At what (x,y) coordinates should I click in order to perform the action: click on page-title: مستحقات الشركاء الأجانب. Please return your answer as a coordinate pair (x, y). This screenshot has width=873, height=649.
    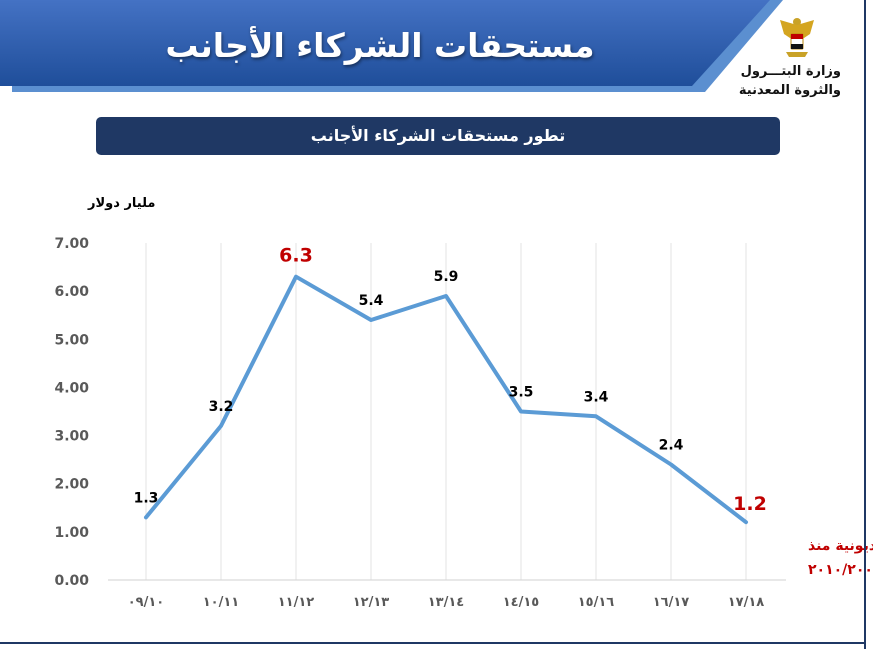
    Looking at the image, I should click on (380, 45).